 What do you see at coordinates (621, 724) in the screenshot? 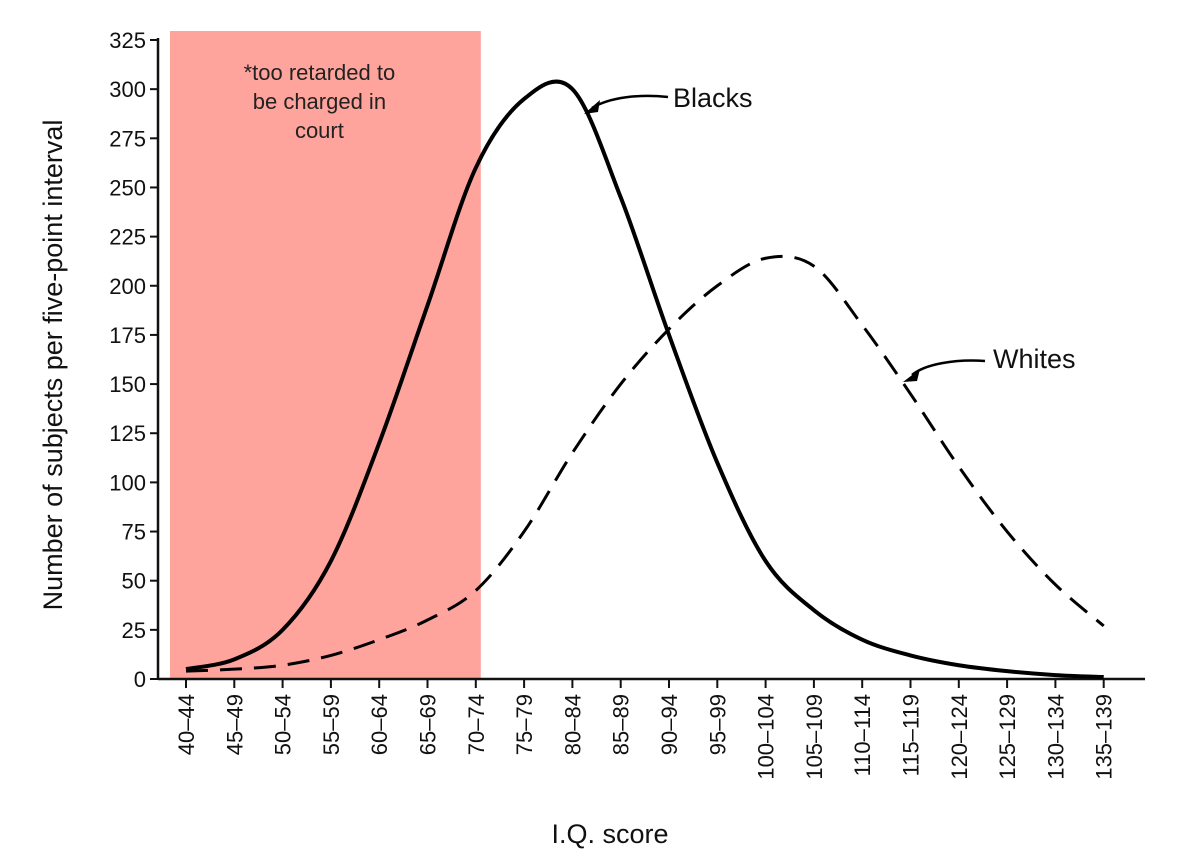
I see `x-tick-label: 85–89` at bounding box center [621, 724].